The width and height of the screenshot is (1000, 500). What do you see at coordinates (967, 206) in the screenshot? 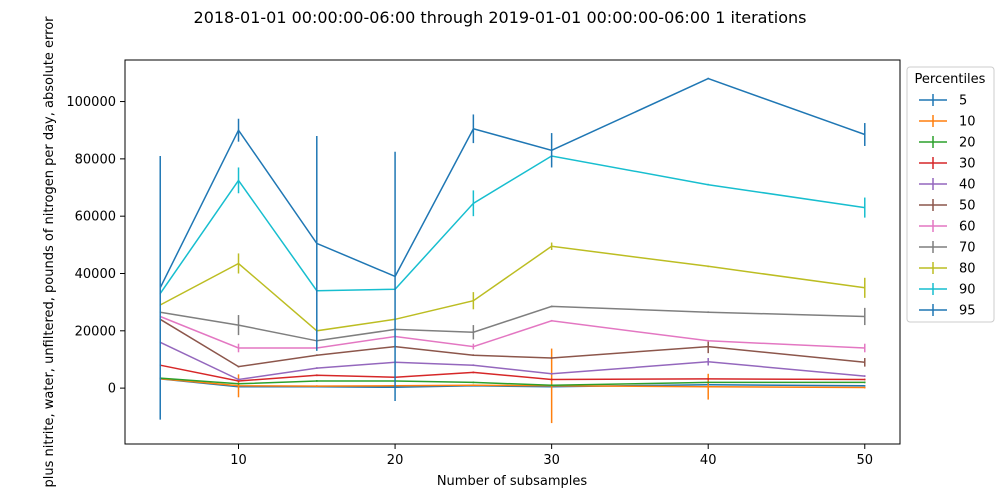
I see `legend-label: 50` at bounding box center [967, 206].